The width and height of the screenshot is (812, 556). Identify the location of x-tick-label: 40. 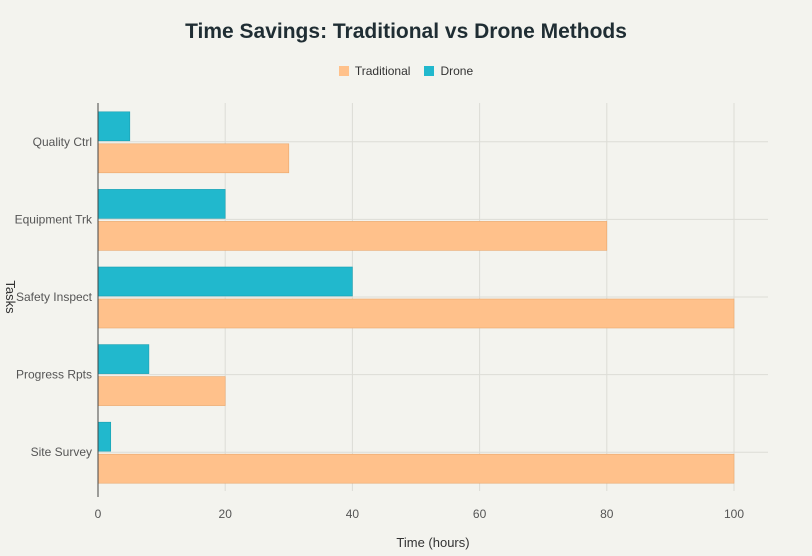
(353, 514).